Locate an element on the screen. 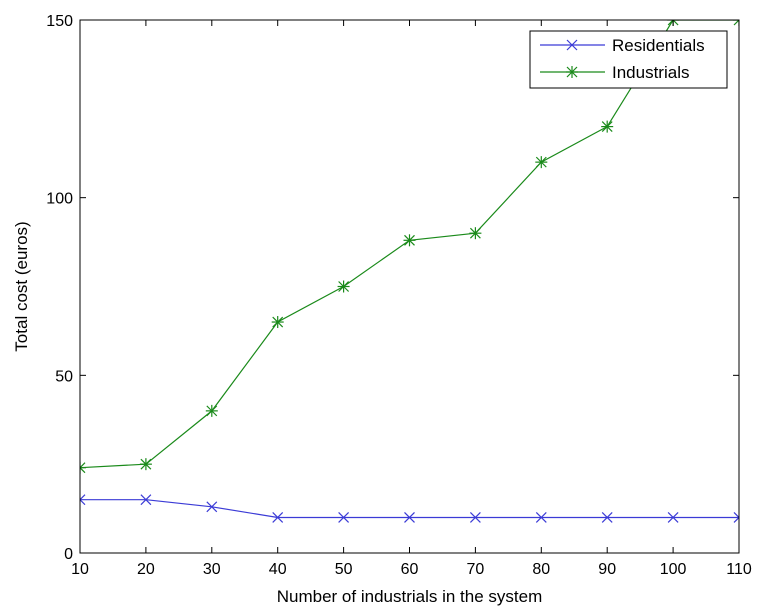  legend-box is located at coordinates (628, 59).